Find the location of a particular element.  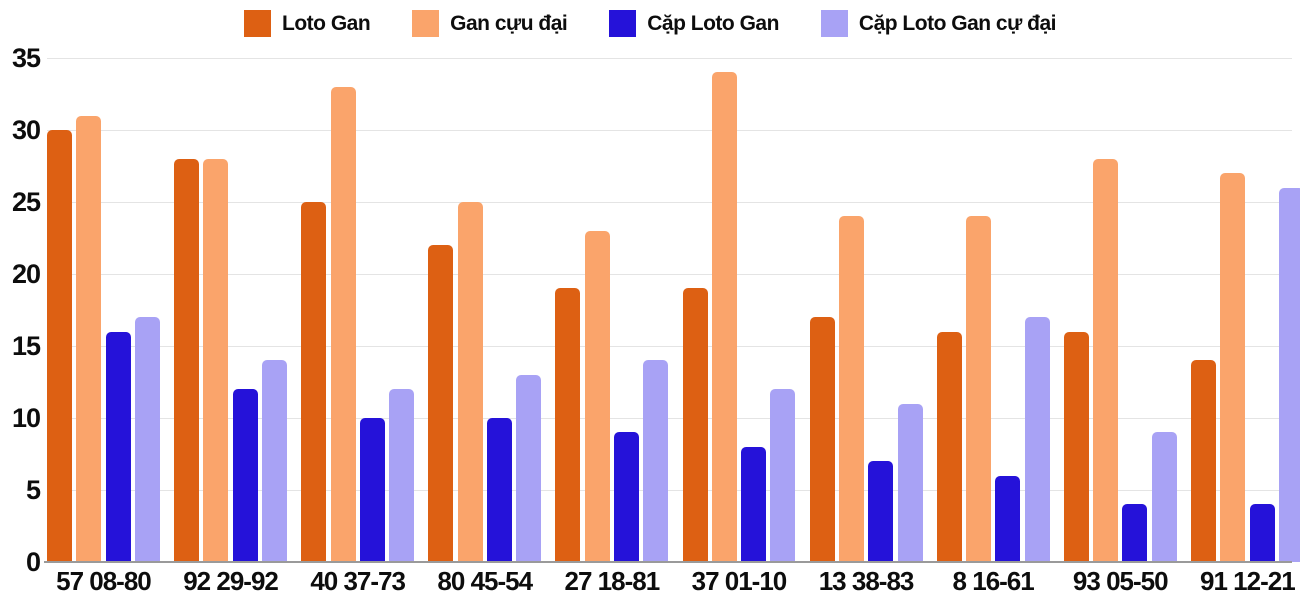

legend-item-cap-loto-gan: Cặp Loto Gan is located at coordinates (694, 23).